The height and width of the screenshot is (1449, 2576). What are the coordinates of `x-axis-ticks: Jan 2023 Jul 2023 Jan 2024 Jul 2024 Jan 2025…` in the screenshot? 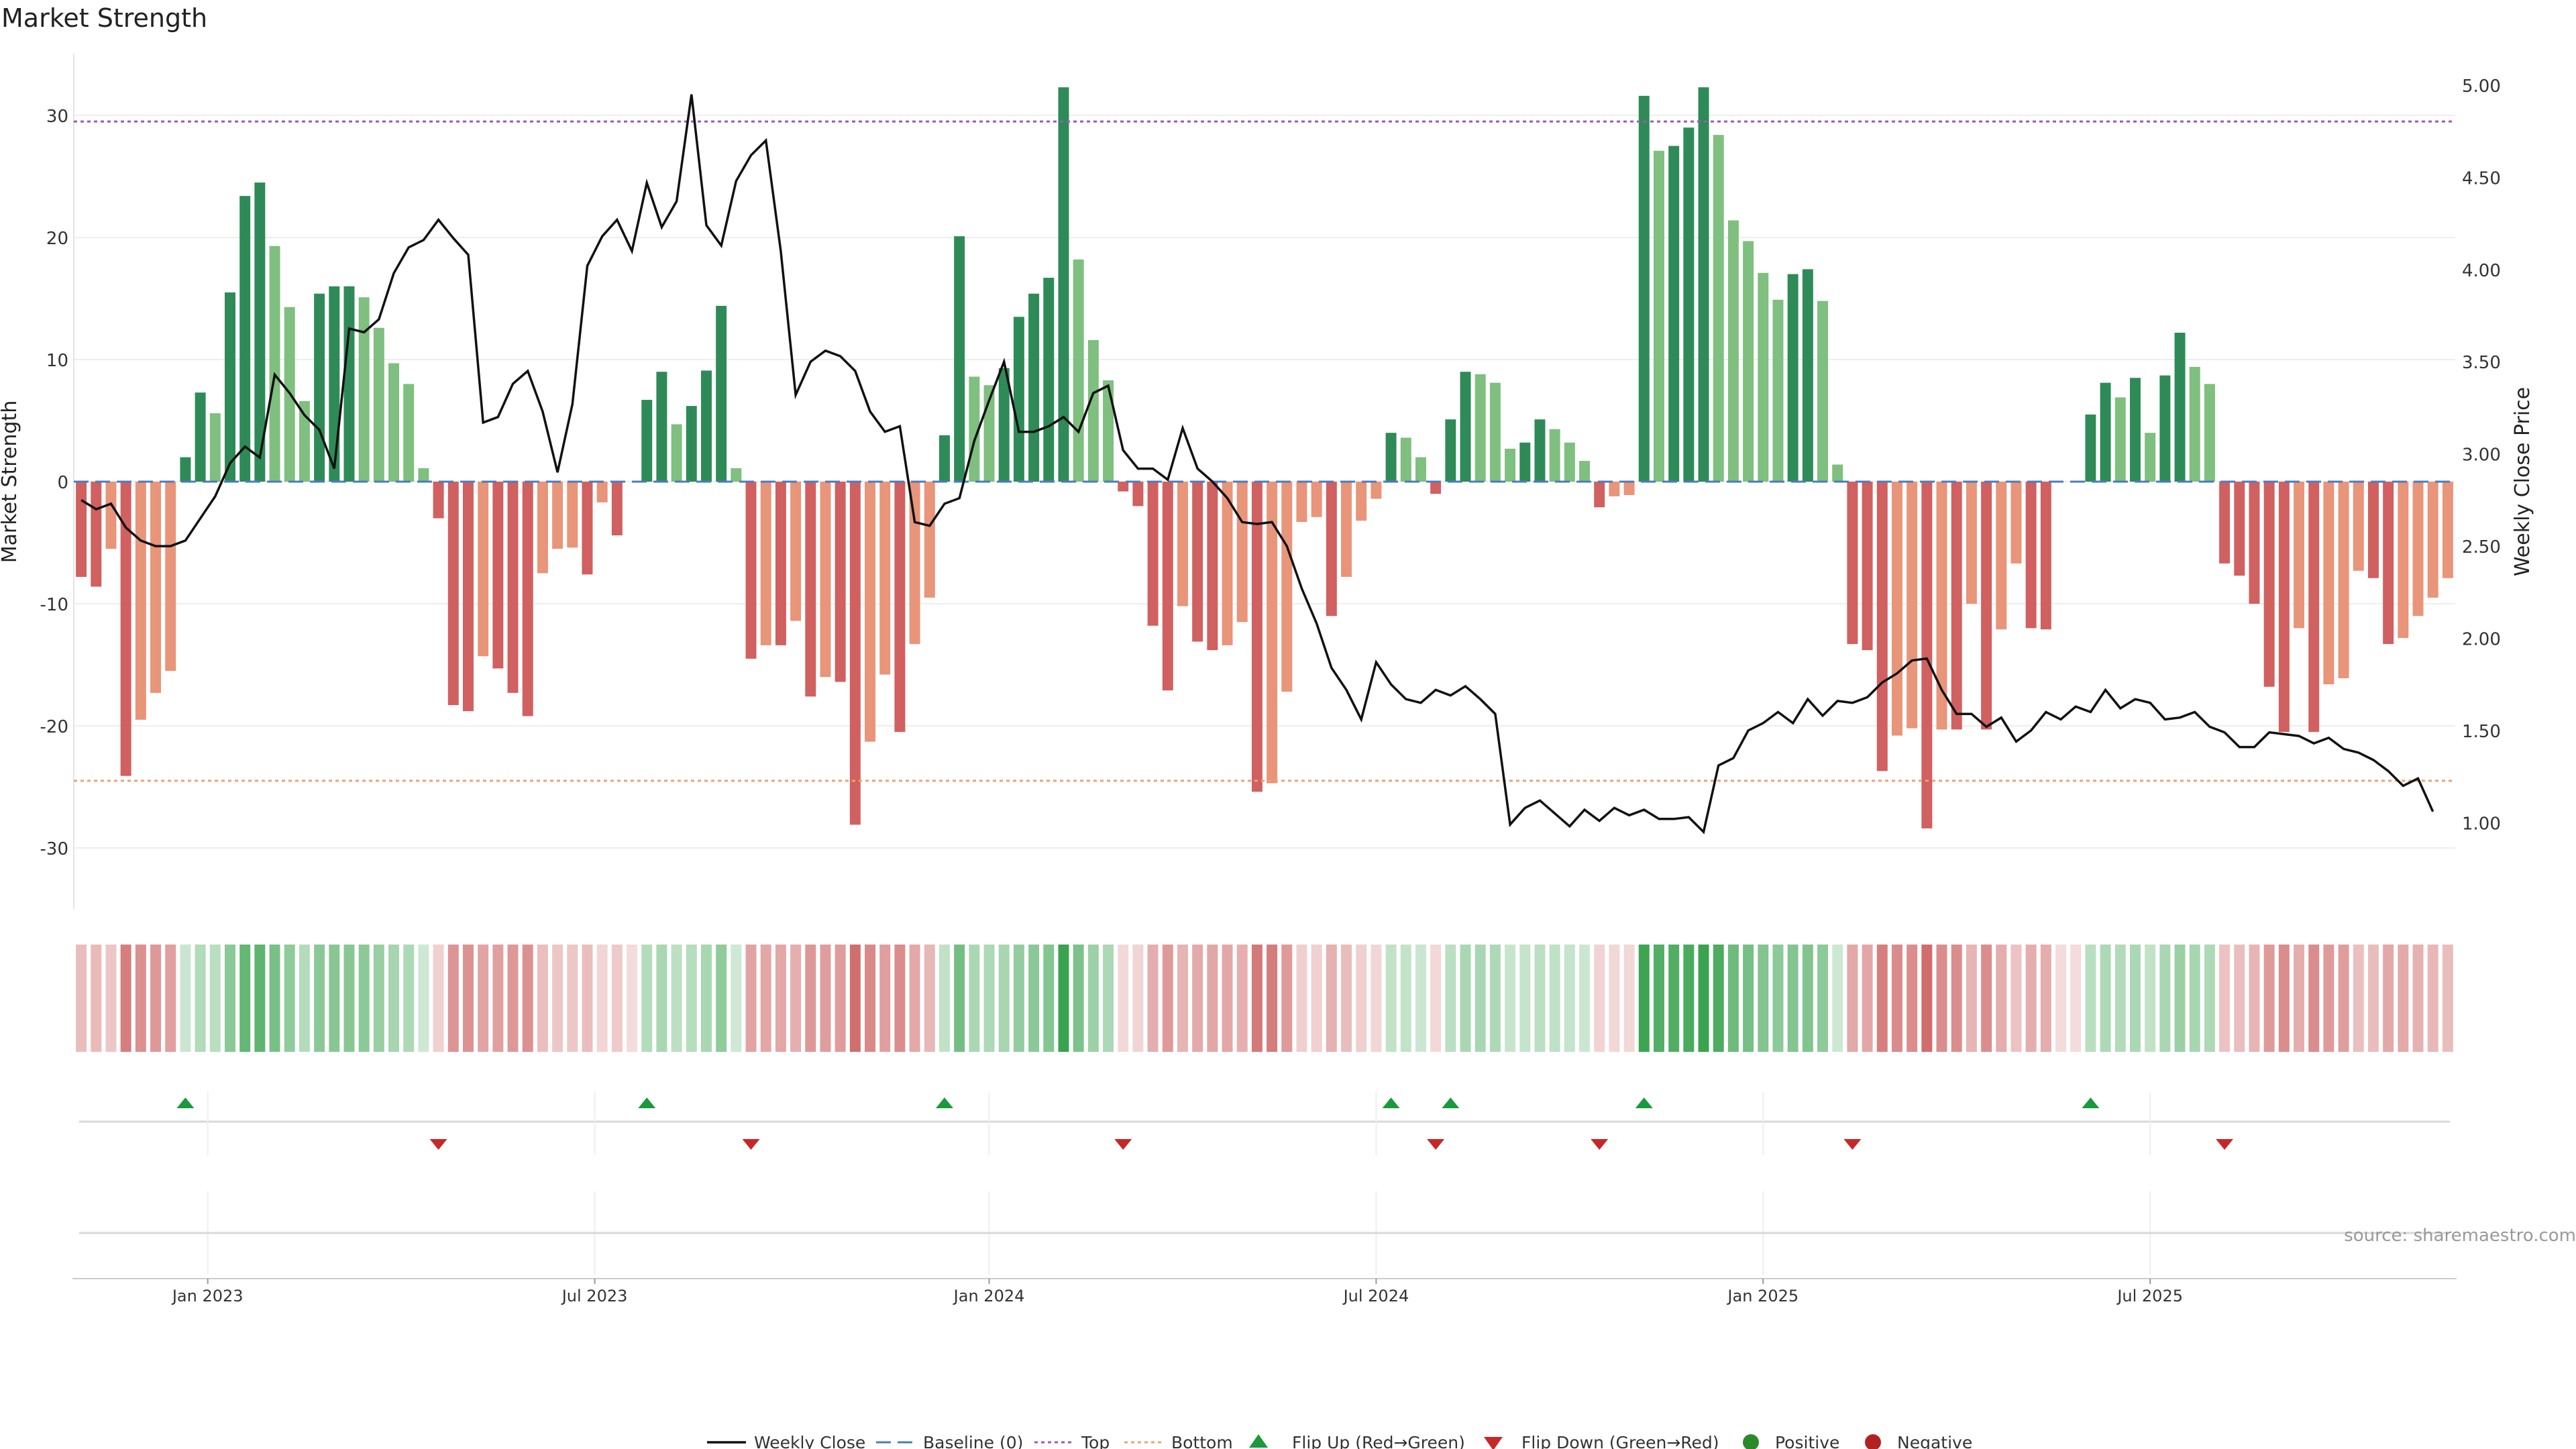 It's located at (1177, 1292).